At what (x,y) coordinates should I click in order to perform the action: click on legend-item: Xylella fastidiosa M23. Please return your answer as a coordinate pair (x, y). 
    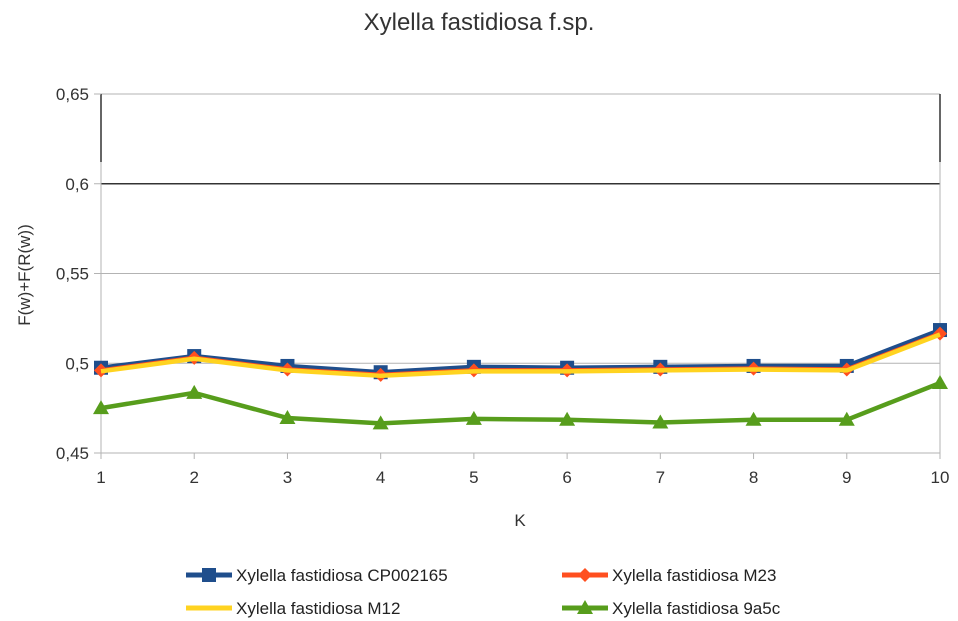
    Looking at the image, I should click on (669, 575).